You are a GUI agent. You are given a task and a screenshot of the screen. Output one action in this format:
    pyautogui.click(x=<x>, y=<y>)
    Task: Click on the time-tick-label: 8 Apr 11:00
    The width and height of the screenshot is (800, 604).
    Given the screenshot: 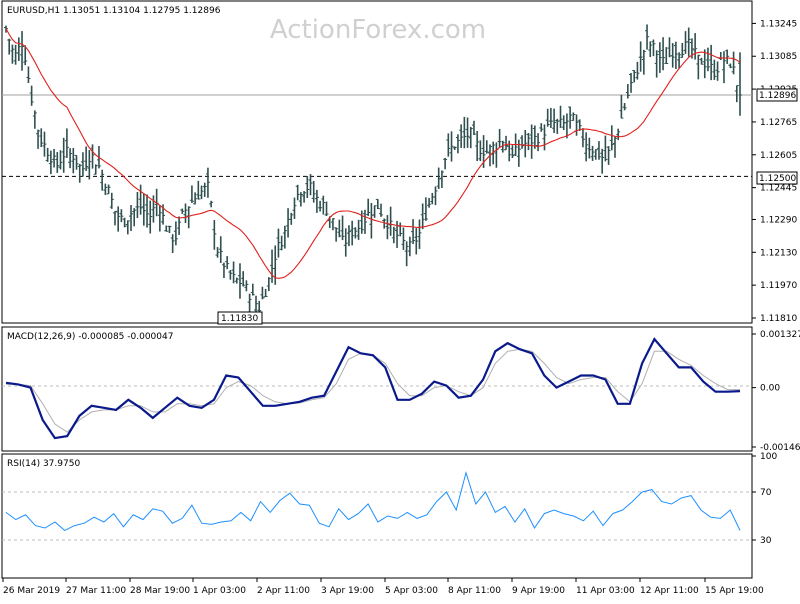 What is the action you would take?
    pyautogui.click(x=474, y=591)
    